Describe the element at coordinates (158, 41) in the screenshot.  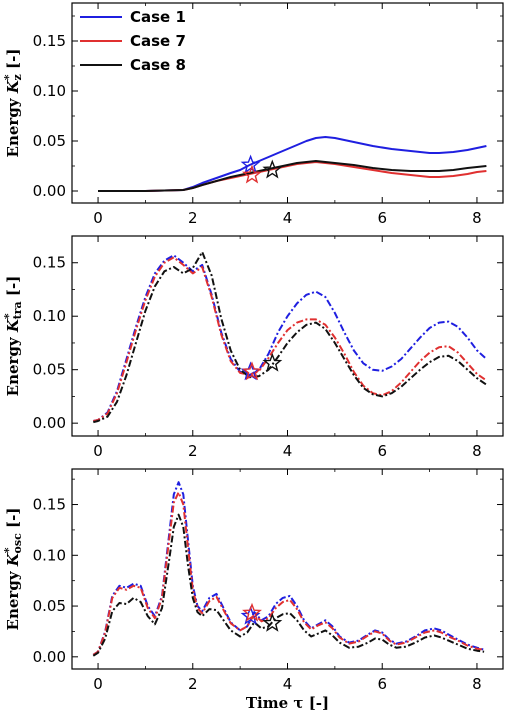
I see `legend-label: Case 7` at that location.